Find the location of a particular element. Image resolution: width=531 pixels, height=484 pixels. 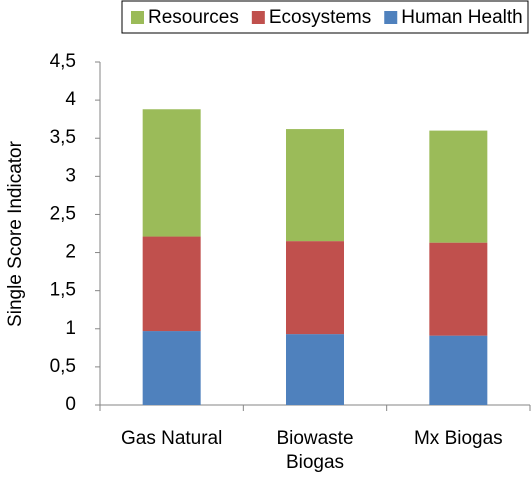

y-tick-label: 2 is located at coordinates (70, 252).